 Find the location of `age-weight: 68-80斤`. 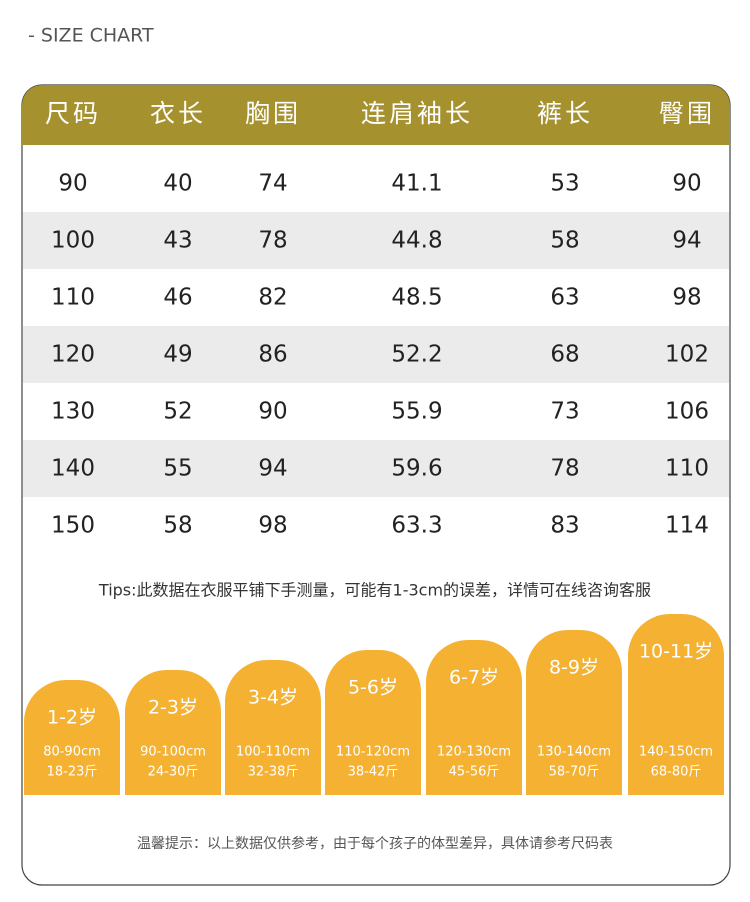

age-weight: 68-80斤 is located at coordinates (676, 772).